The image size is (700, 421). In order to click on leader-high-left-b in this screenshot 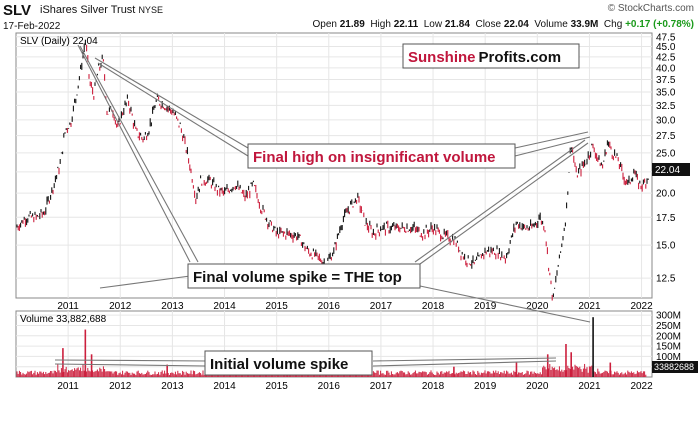, I will do `click(173, 109)`.